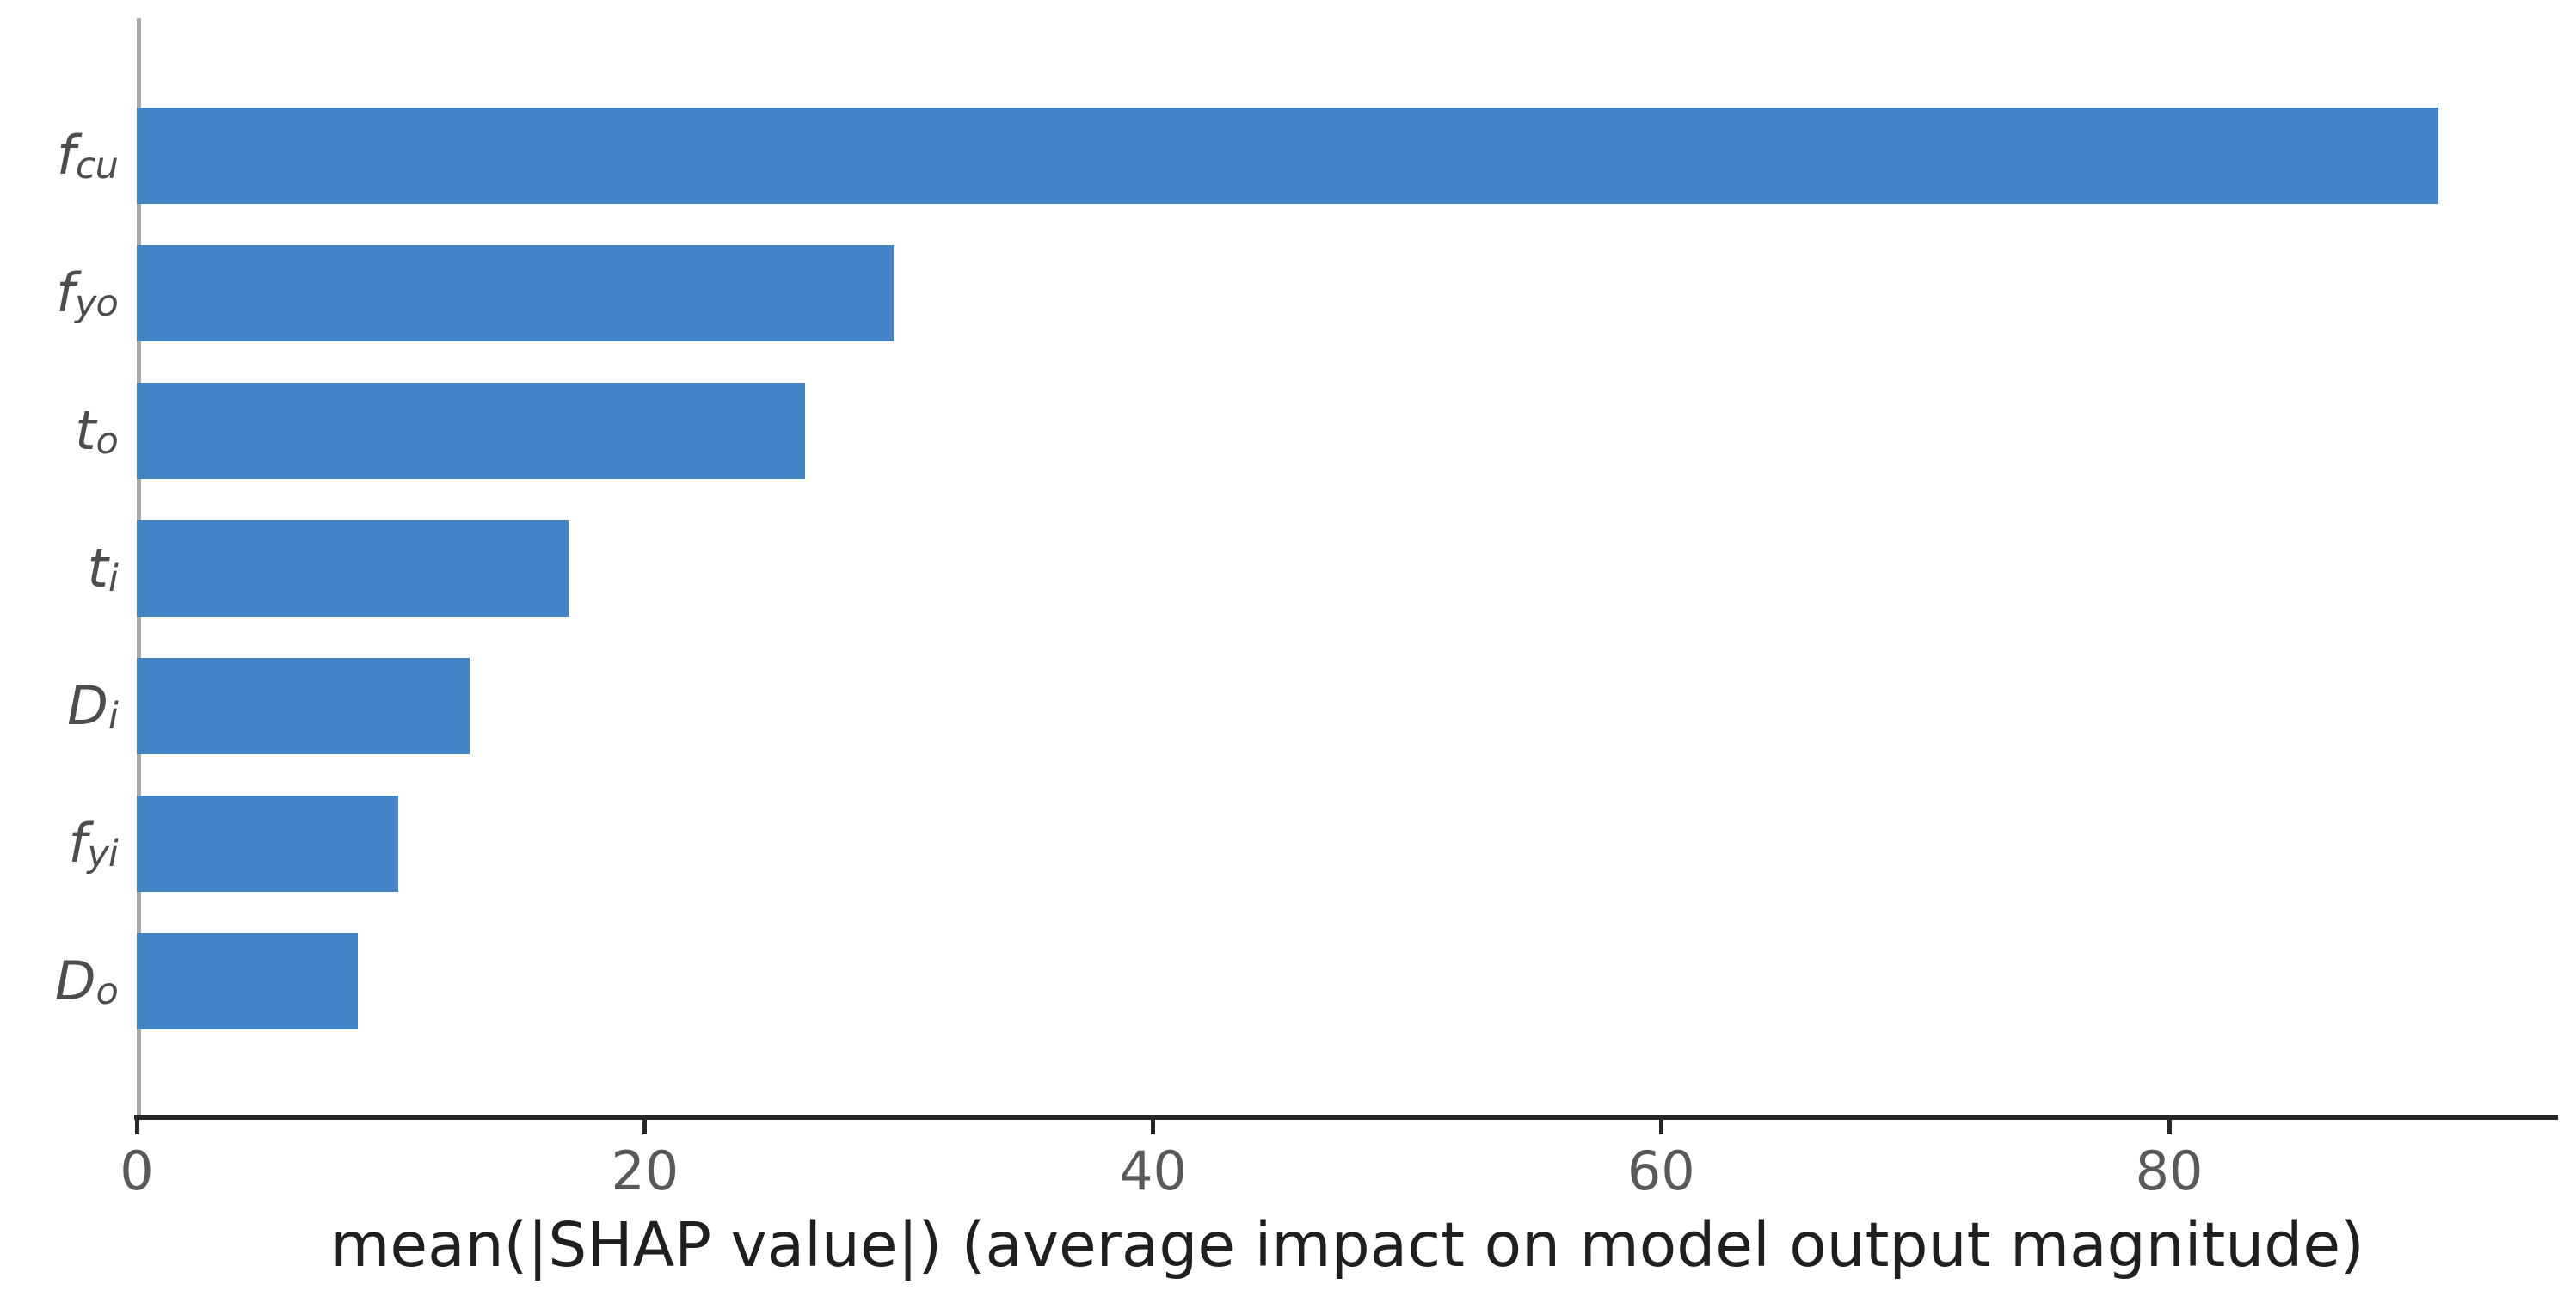 Image resolution: width=2576 pixels, height=1309 pixels. Describe the element at coordinates (96, 303) in the screenshot. I see `feature-symbol-subscript: yo` at that location.